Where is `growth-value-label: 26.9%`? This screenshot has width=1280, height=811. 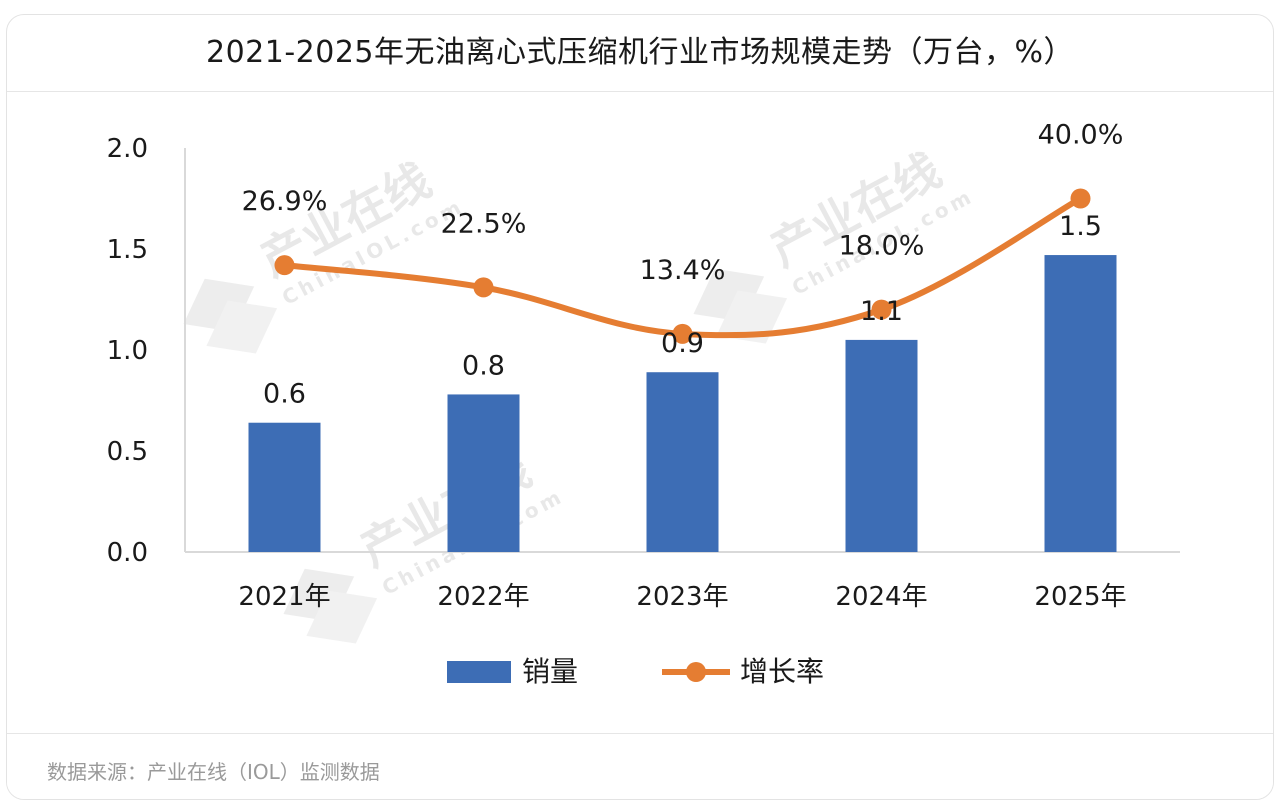 growth-value-label: 26.9% is located at coordinates (285, 201).